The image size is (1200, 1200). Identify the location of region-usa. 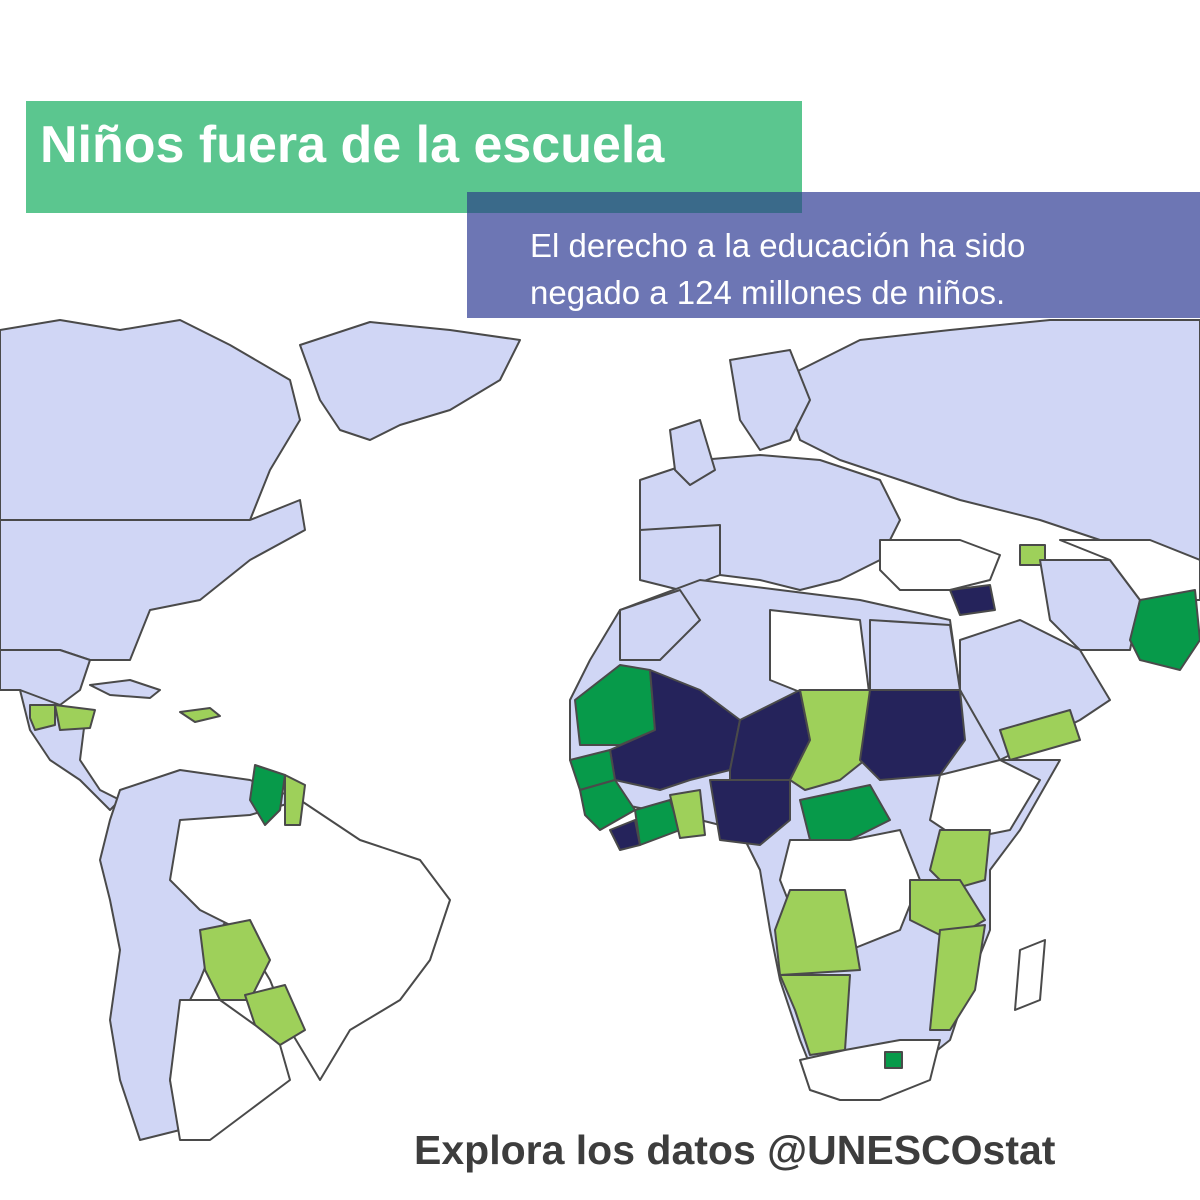
(153, 580).